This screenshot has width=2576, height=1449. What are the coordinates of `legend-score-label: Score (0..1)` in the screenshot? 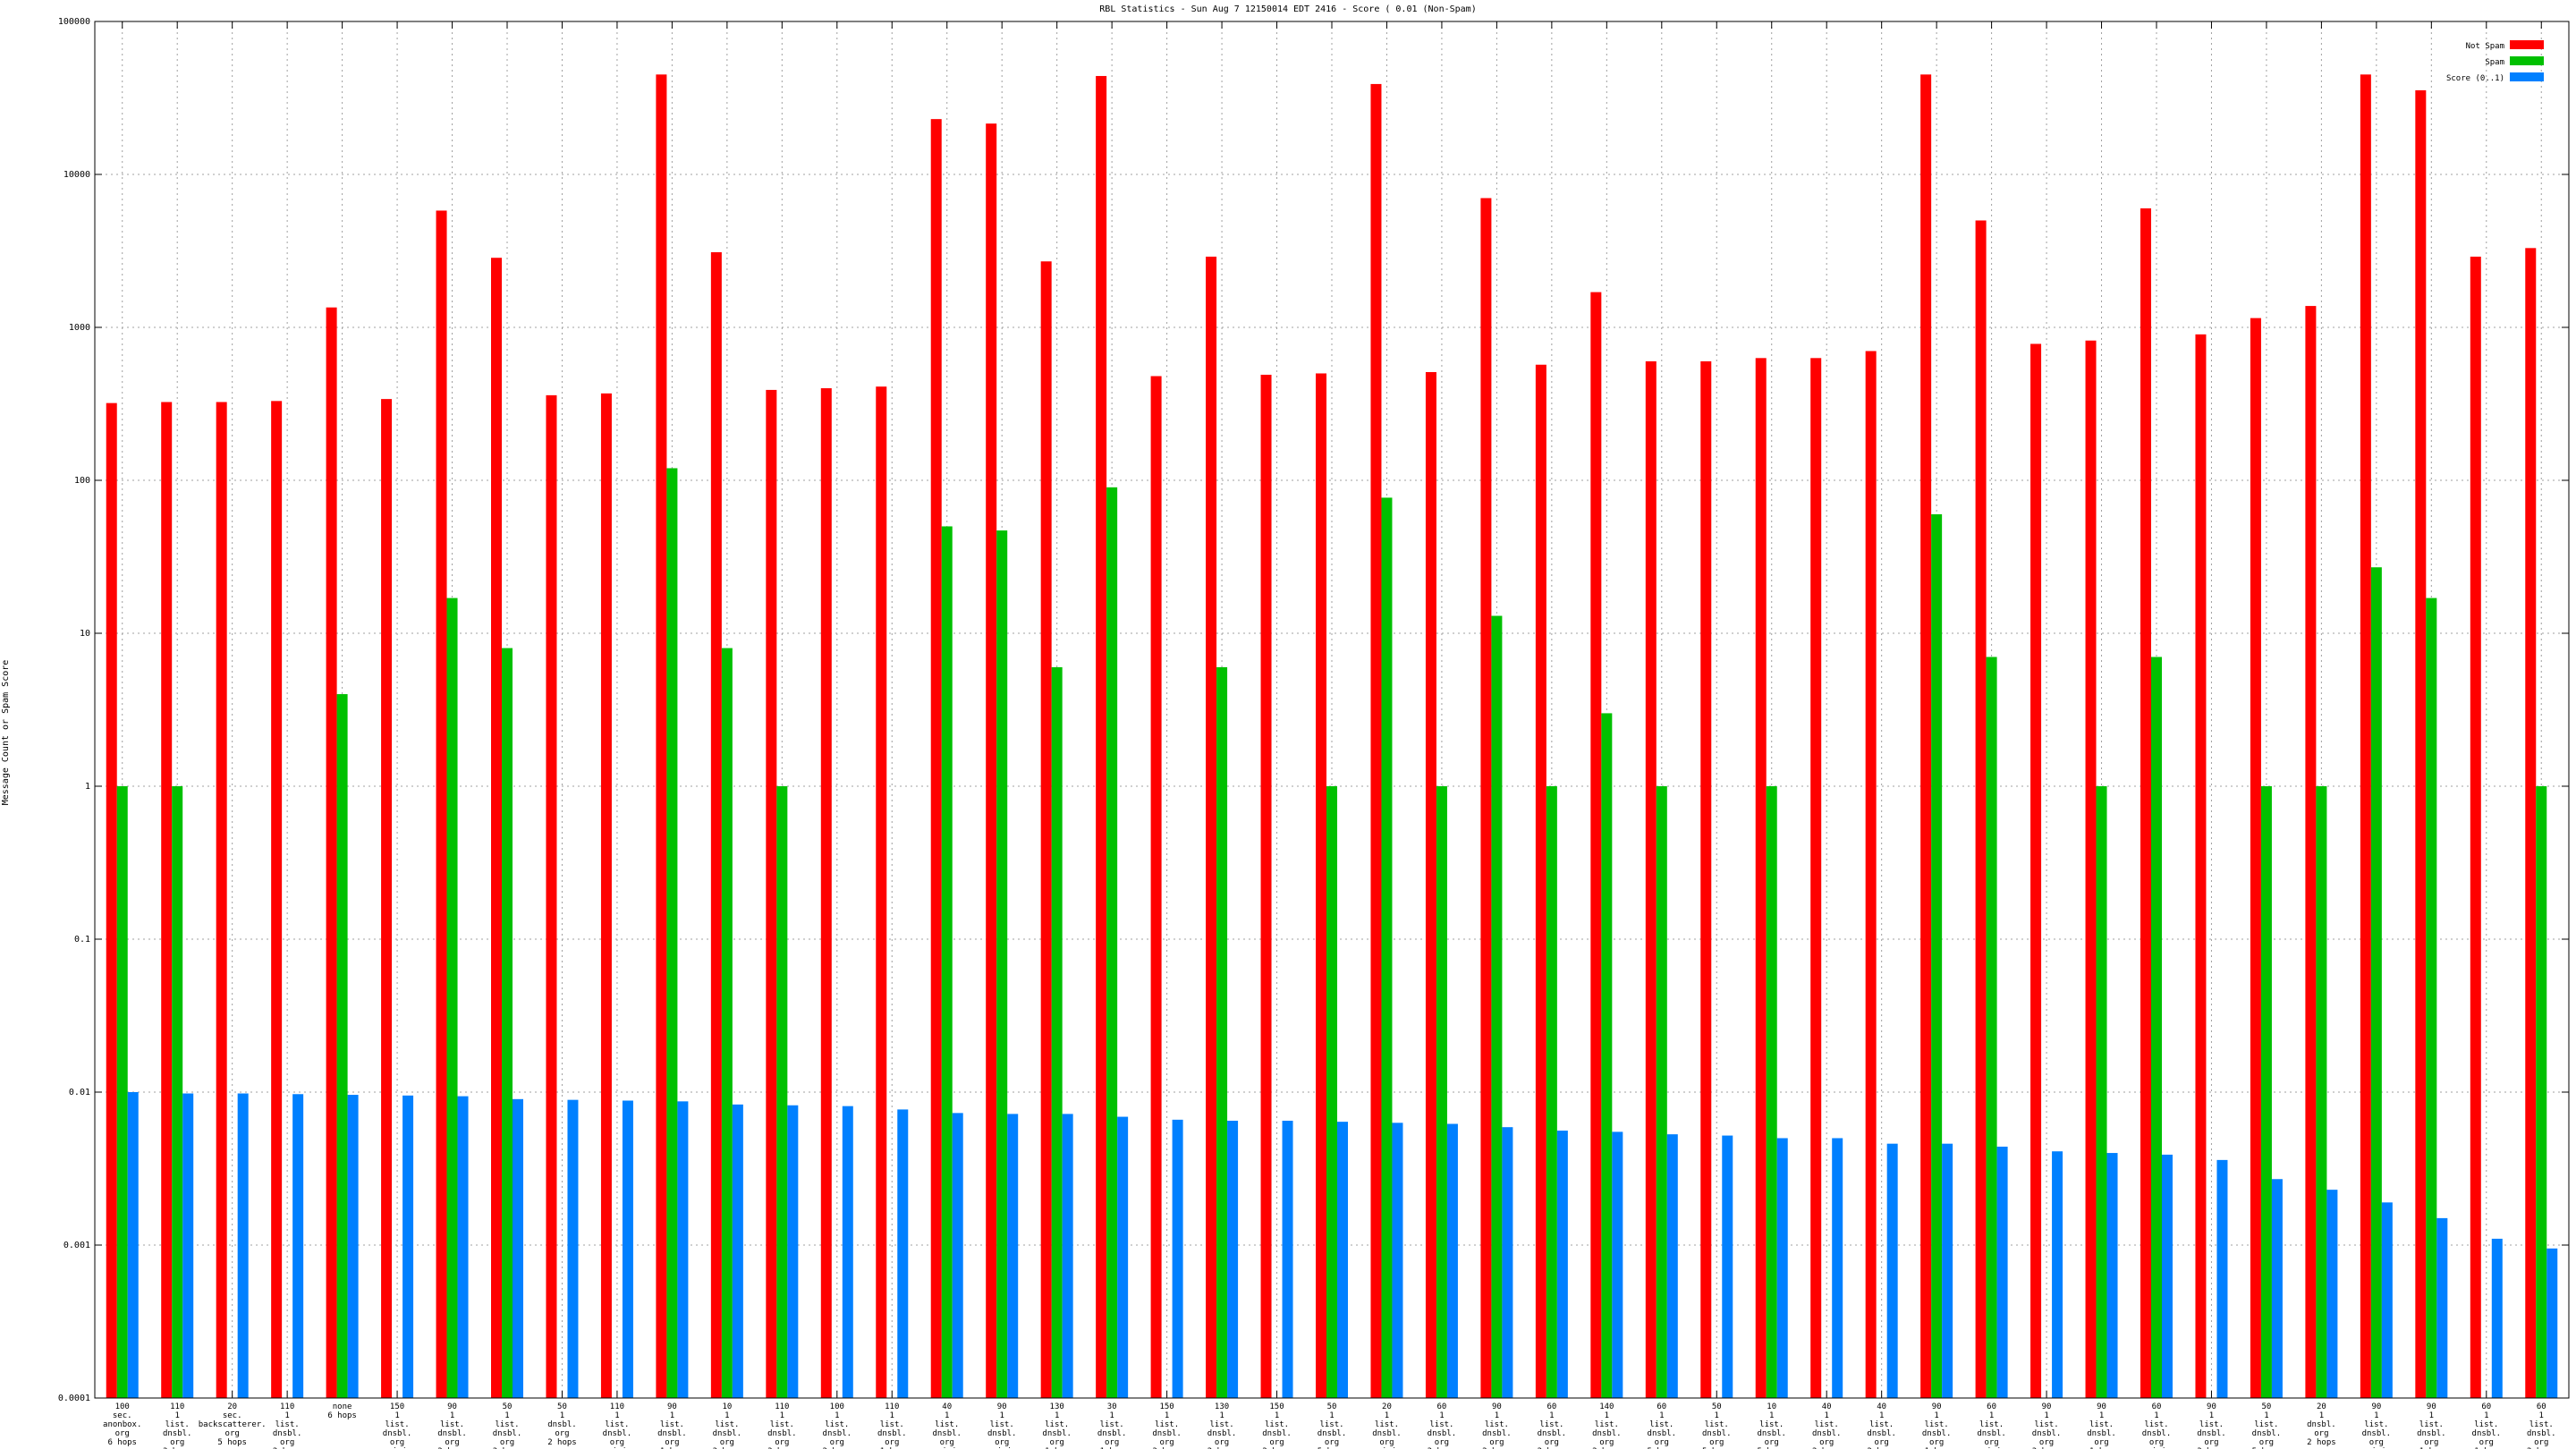 It's located at (2475, 78).